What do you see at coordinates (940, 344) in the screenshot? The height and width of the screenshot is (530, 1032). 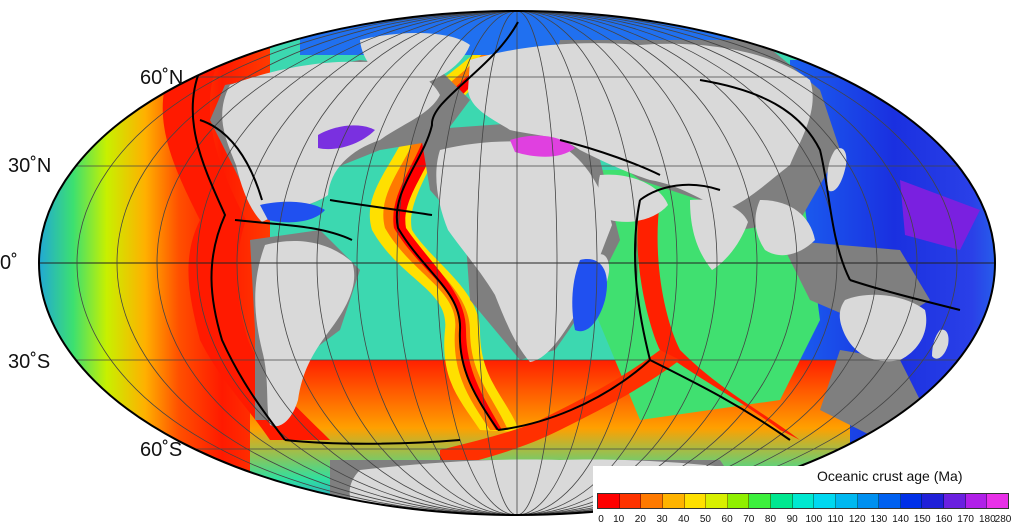 I see `new-zealand` at bounding box center [940, 344].